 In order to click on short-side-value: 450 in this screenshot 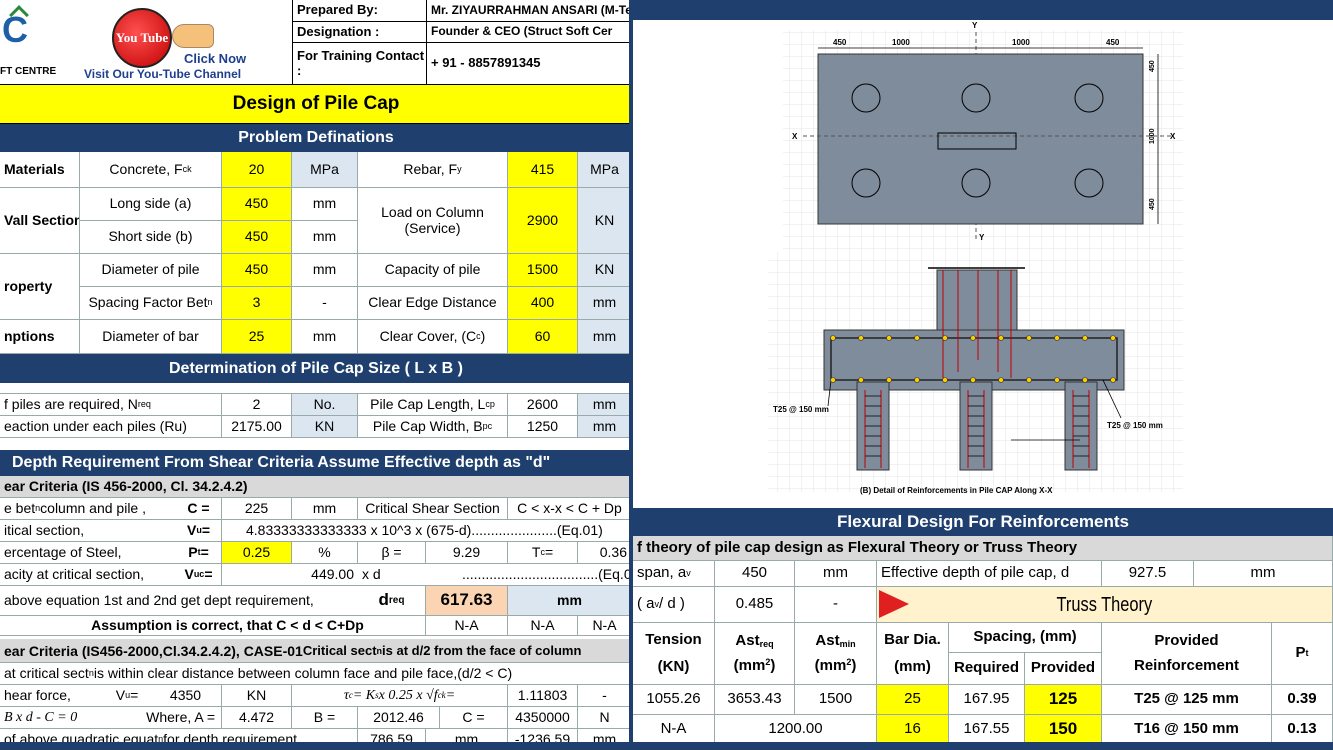, I will do `click(257, 237)`.